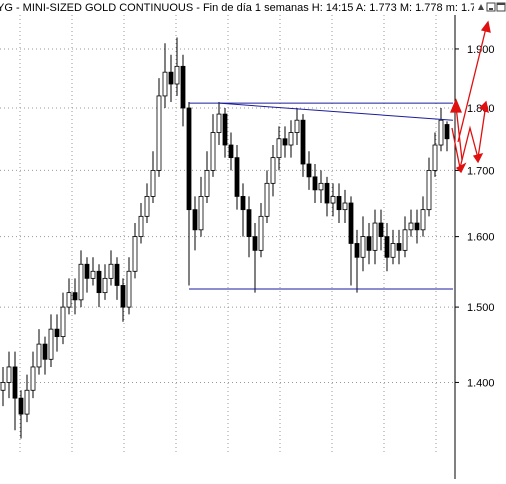  What do you see at coordinates (481, 383) in the screenshot?
I see `y-tick-label: 1.400` at bounding box center [481, 383].